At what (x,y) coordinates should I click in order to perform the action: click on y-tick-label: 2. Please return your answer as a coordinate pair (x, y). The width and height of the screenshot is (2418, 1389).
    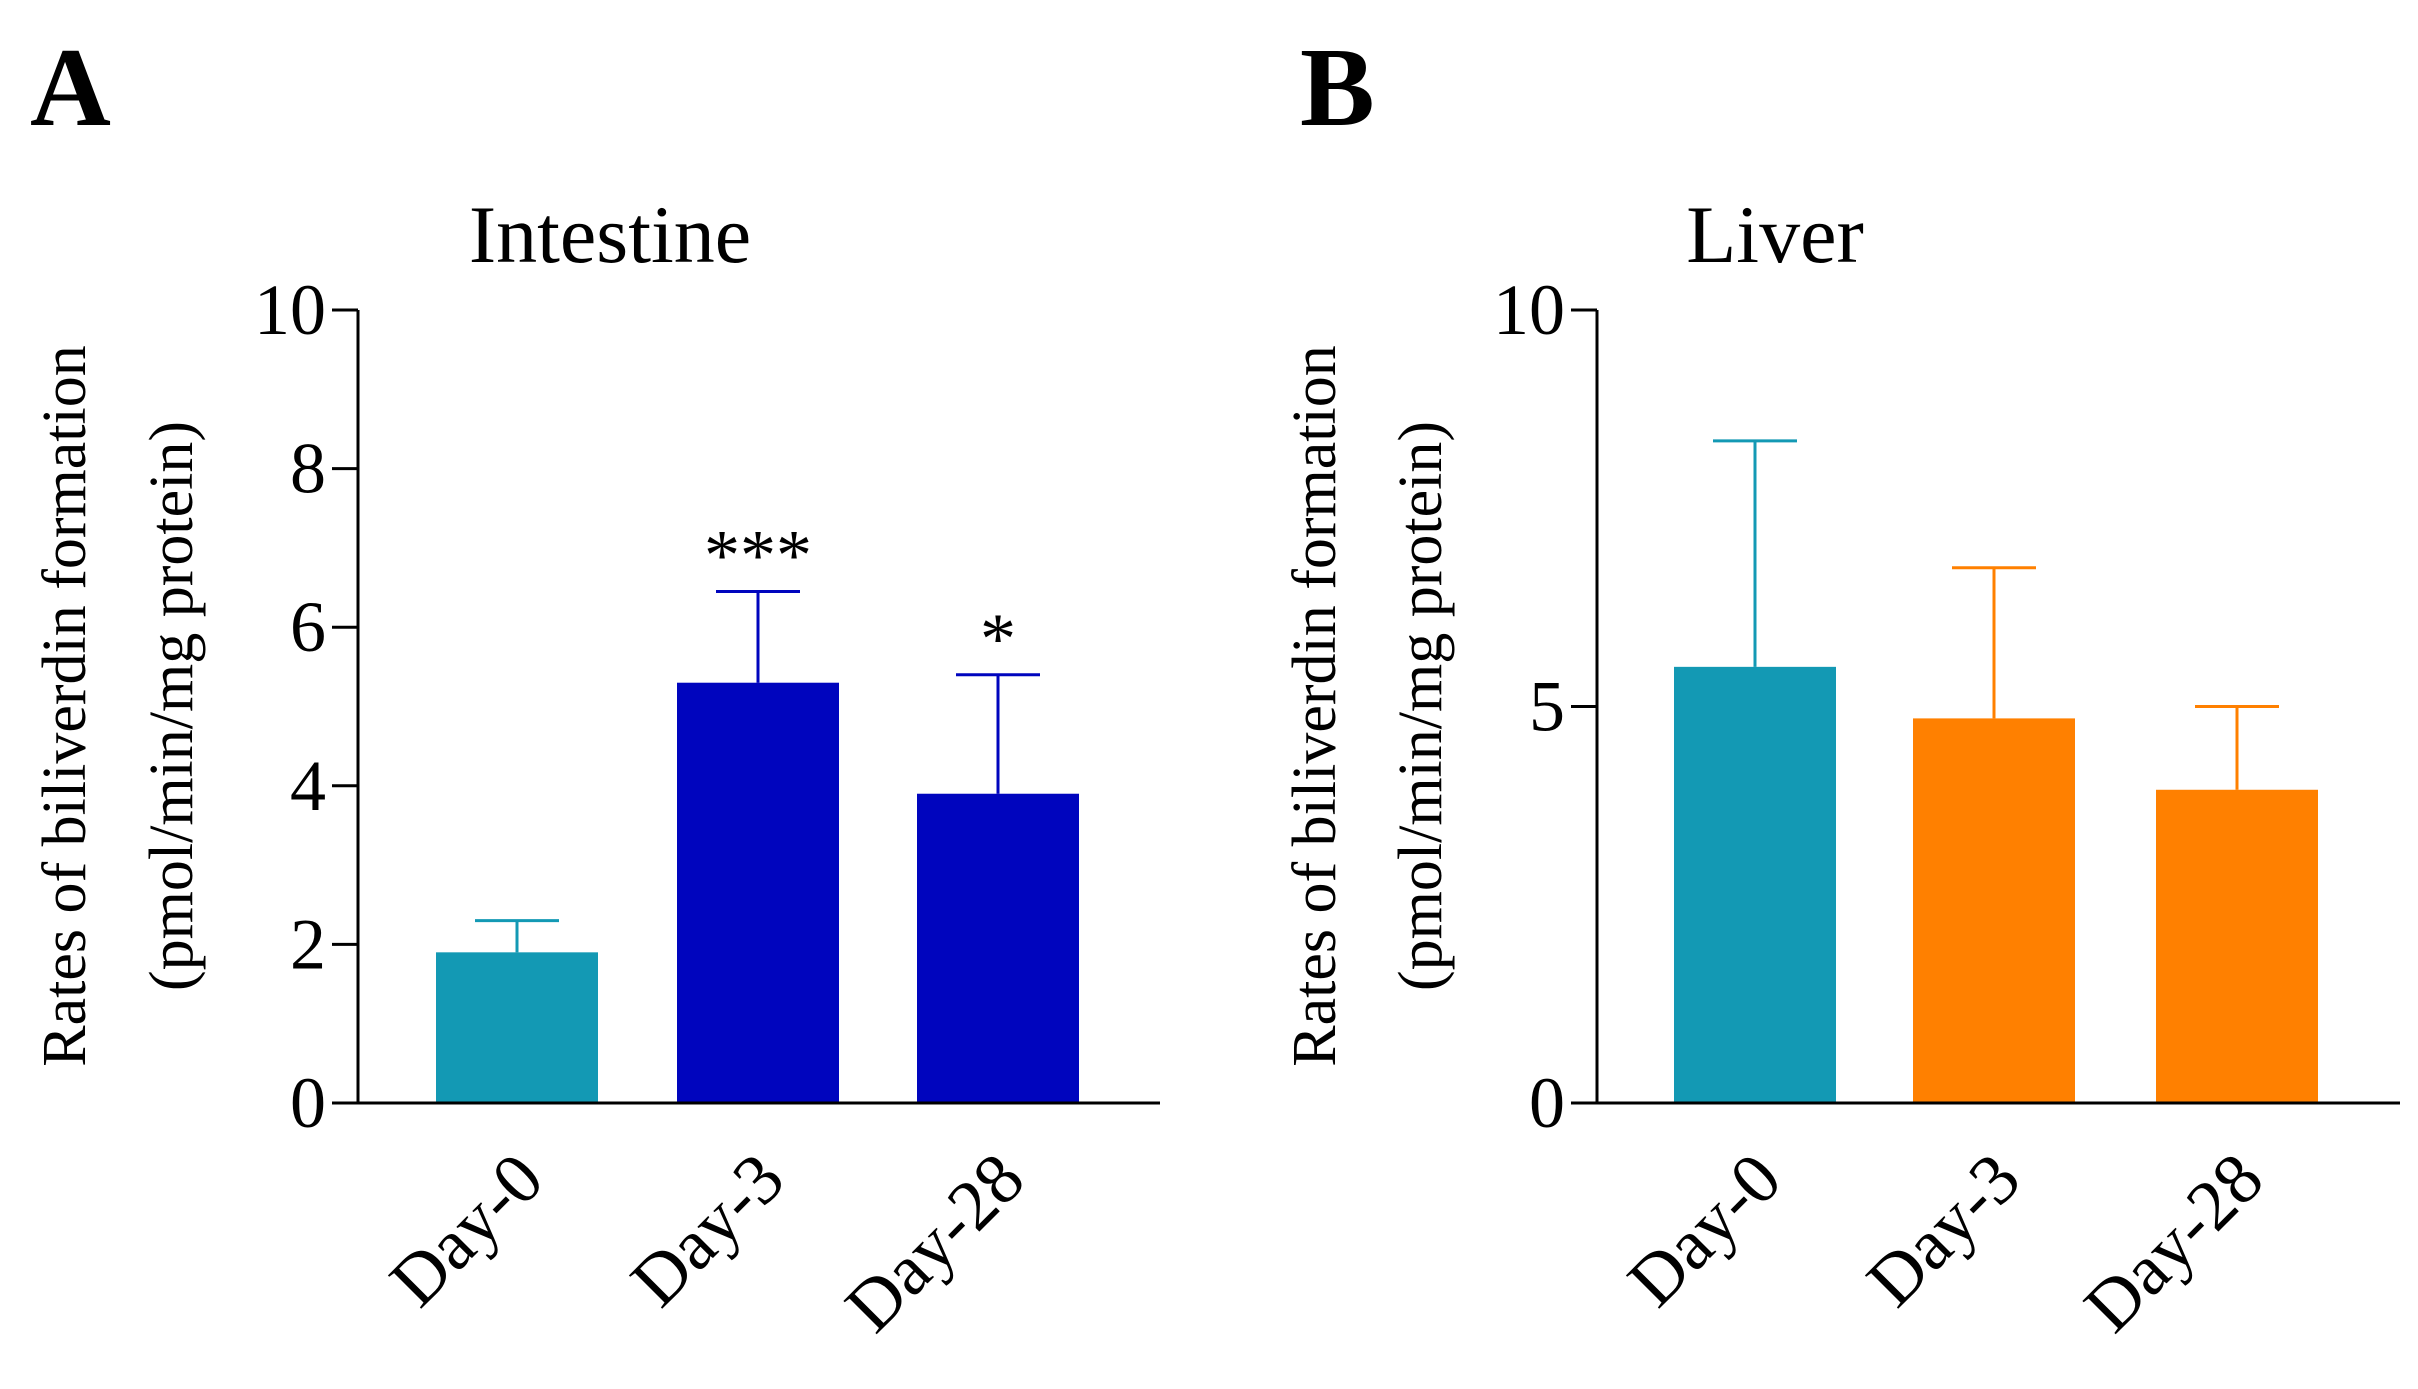
    Looking at the image, I should click on (308, 944).